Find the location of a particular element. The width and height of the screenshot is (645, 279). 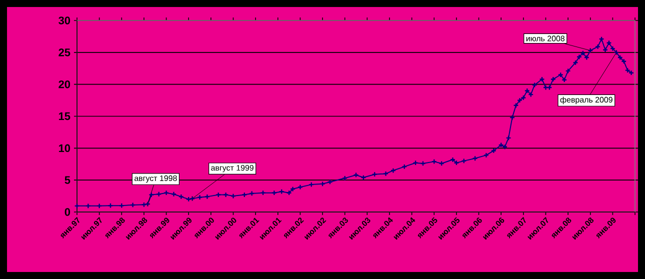

y-tick-label: 15 is located at coordinates (64, 116).